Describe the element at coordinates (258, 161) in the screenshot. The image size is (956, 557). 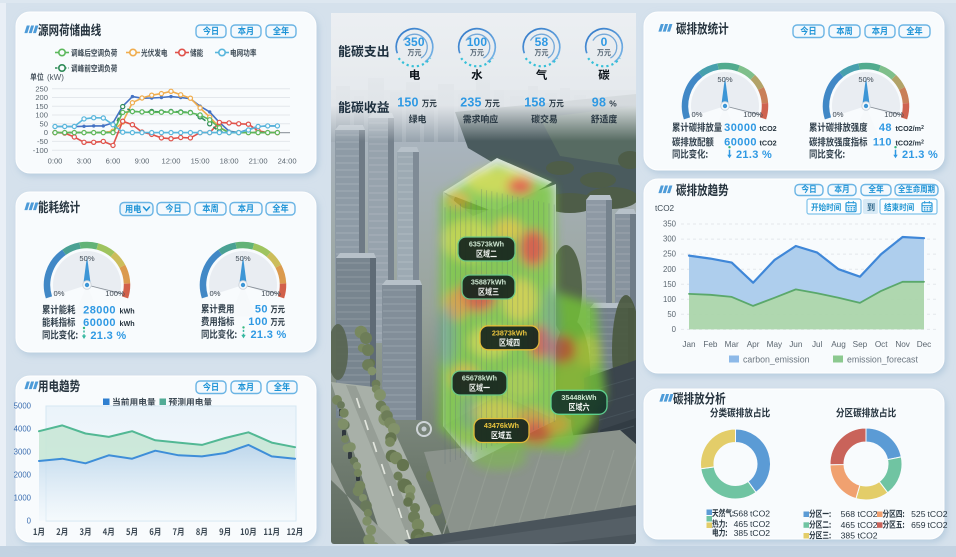
I see `svg-text: 21:00` at that location.